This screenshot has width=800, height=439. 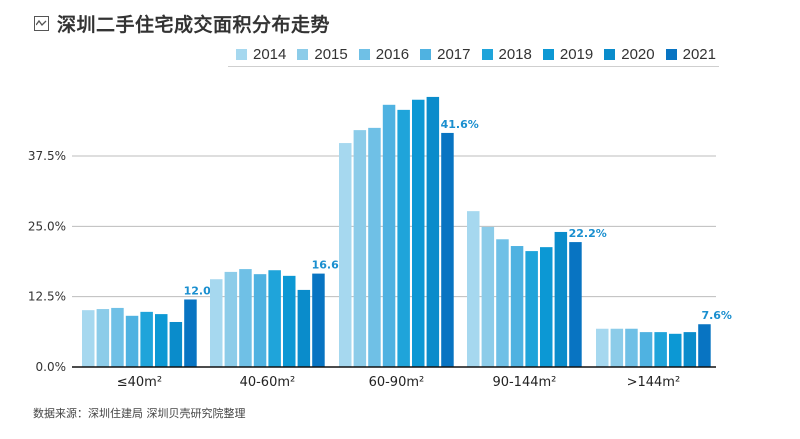 I want to click on x-tick-label: 60-90m², so click(x=397, y=382).